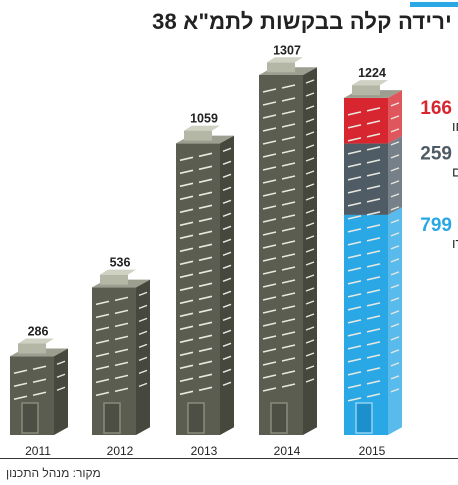  Describe the element at coordinates (36, 341) in the screenshot. I see `roof-penthouse-top-2011` at that location.